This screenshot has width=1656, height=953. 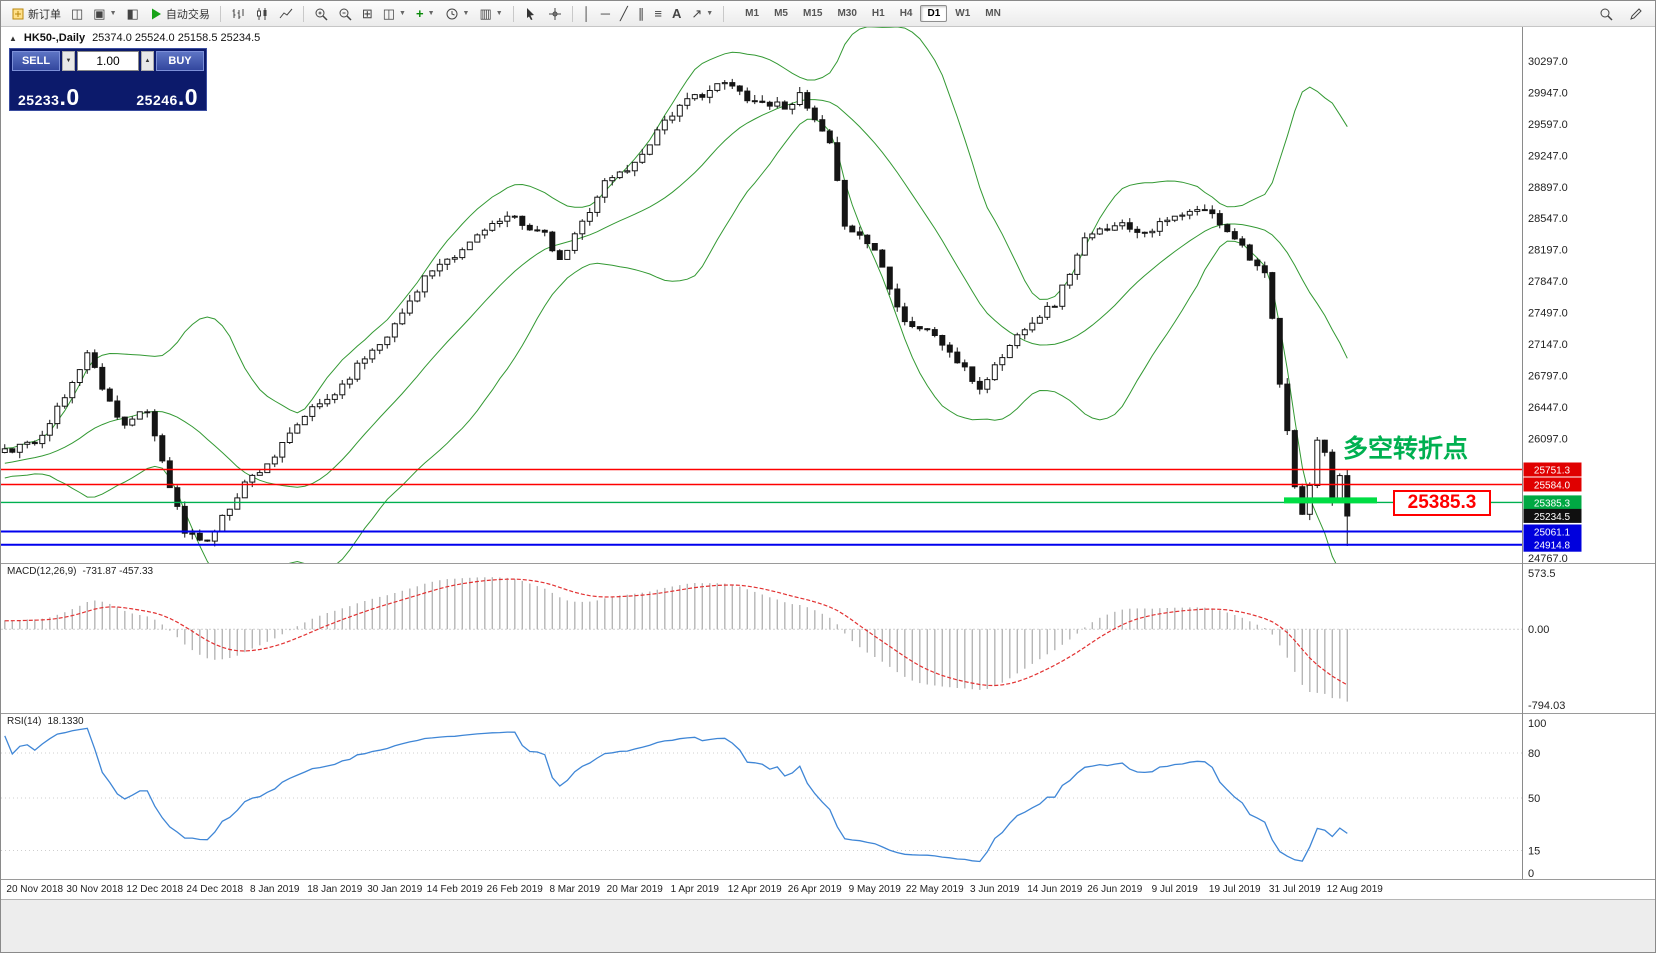 I want to click on volume-input, so click(x=108, y=61).